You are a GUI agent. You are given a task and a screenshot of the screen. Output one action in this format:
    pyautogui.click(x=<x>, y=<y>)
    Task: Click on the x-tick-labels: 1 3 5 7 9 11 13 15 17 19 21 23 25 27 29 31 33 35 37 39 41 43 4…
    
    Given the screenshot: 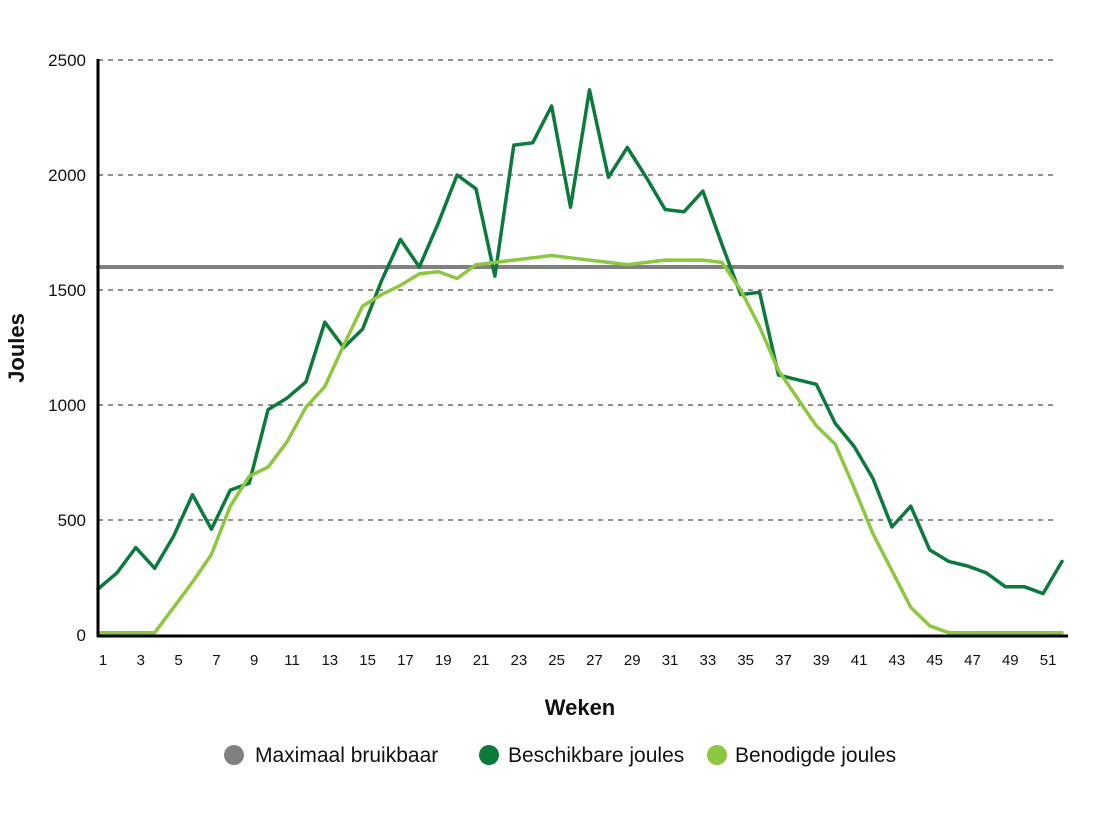 What is the action you would take?
    pyautogui.click(x=578, y=660)
    